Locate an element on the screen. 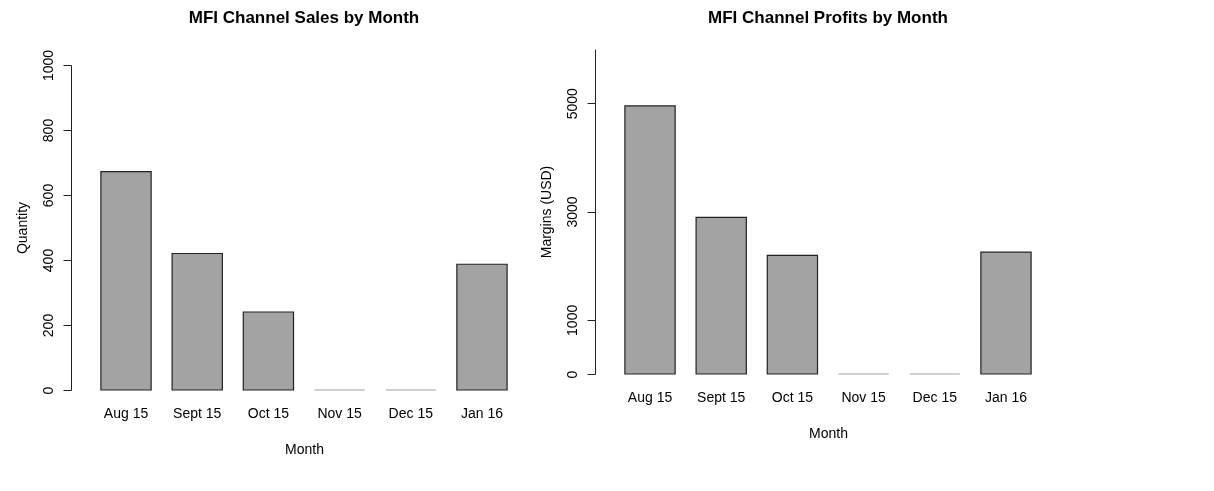 This screenshot has width=1214, height=491. y-tick-label: 600 is located at coordinates (47, 195).